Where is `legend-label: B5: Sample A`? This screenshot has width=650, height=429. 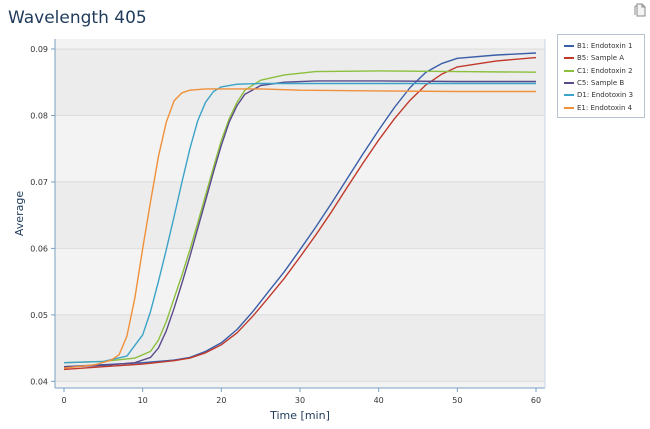
legend-label: B5: Sample A is located at coordinates (601, 58).